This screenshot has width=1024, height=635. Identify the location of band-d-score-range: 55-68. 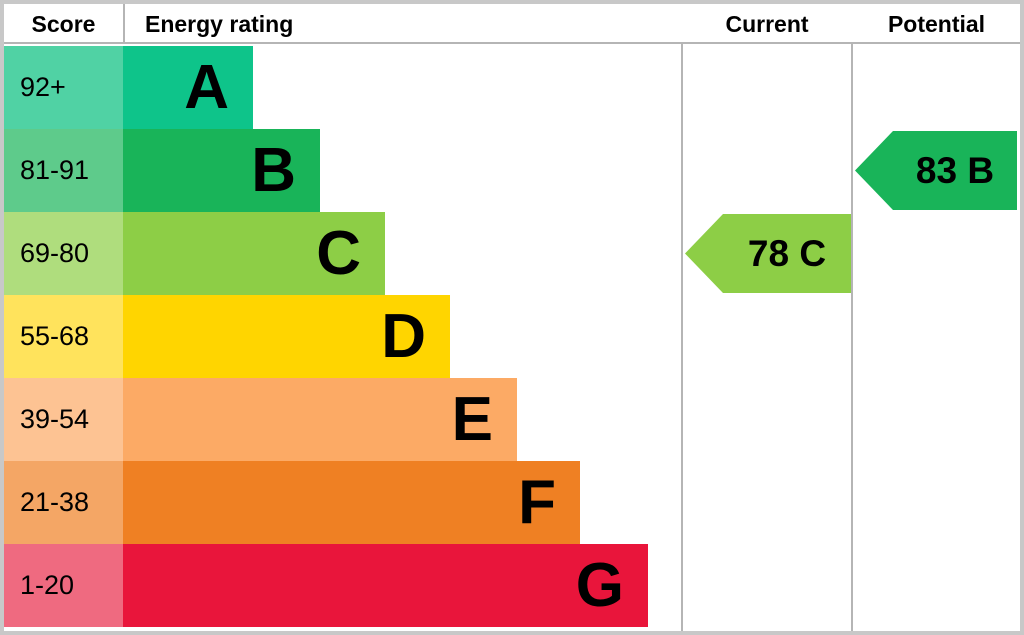
(63, 336).